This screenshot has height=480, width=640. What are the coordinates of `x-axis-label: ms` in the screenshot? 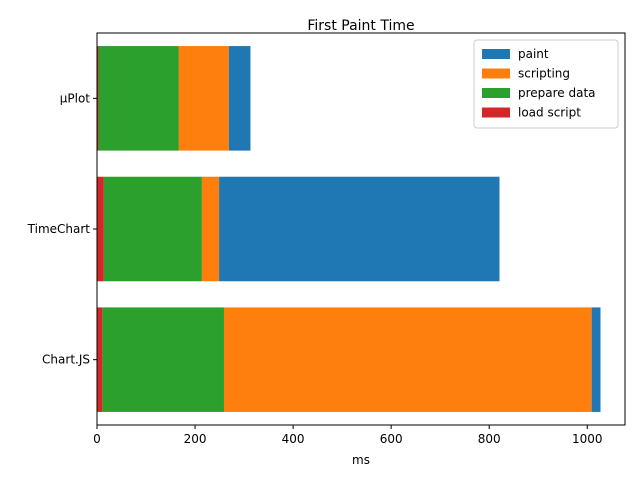 It's located at (361, 460).